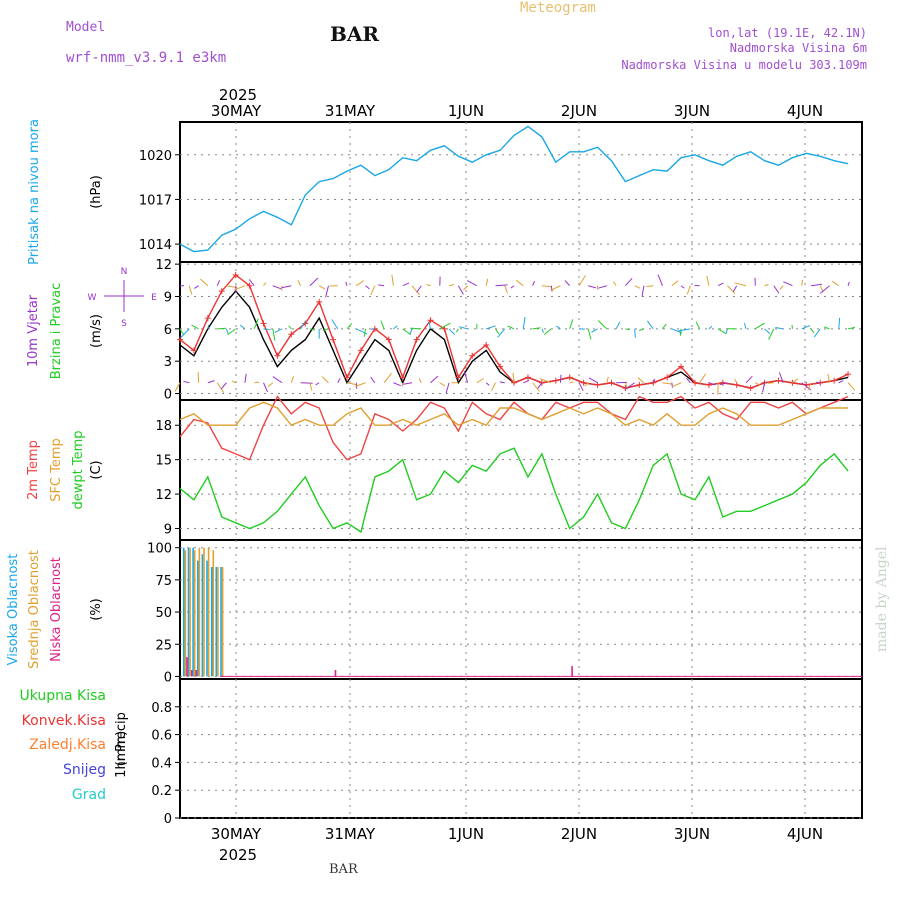 This screenshot has width=900, height=900. Describe the element at coordinates (163, 461) in the screenshot. I see `temperature-ytick-label-2: 15` at that location.